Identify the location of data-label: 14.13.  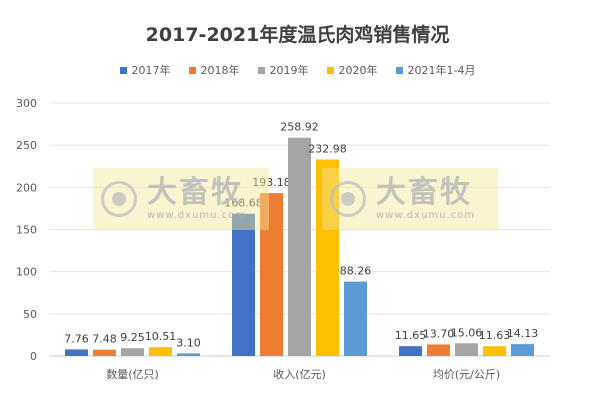
(523, 333).